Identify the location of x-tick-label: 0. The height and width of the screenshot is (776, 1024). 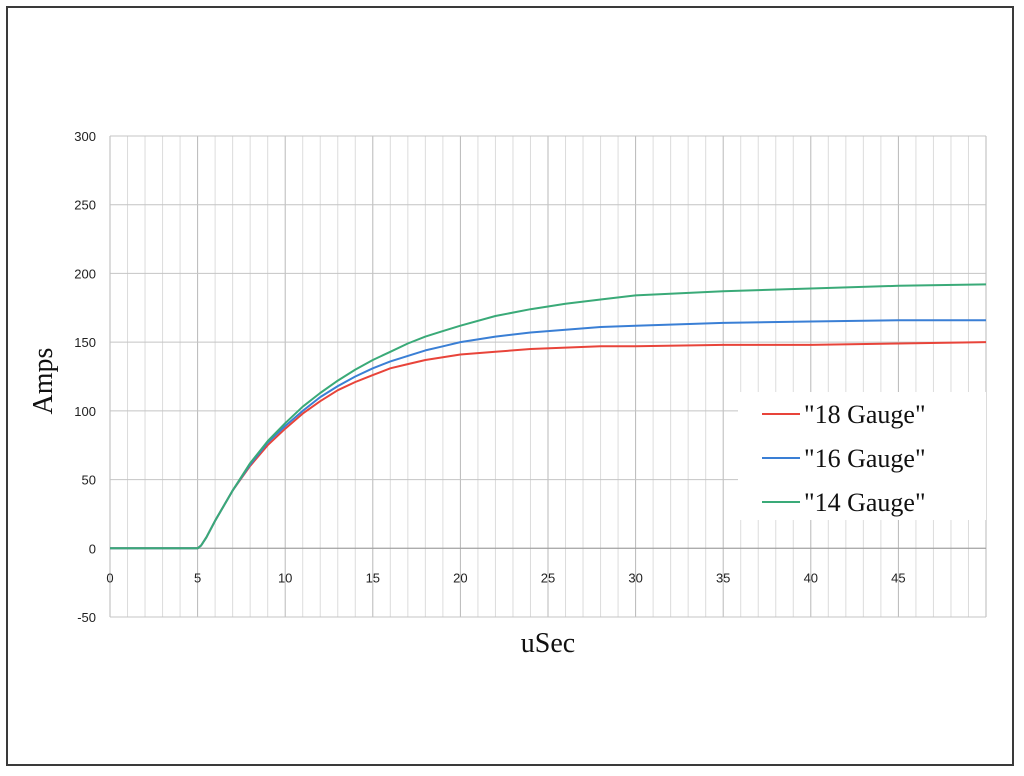
(109, 577).